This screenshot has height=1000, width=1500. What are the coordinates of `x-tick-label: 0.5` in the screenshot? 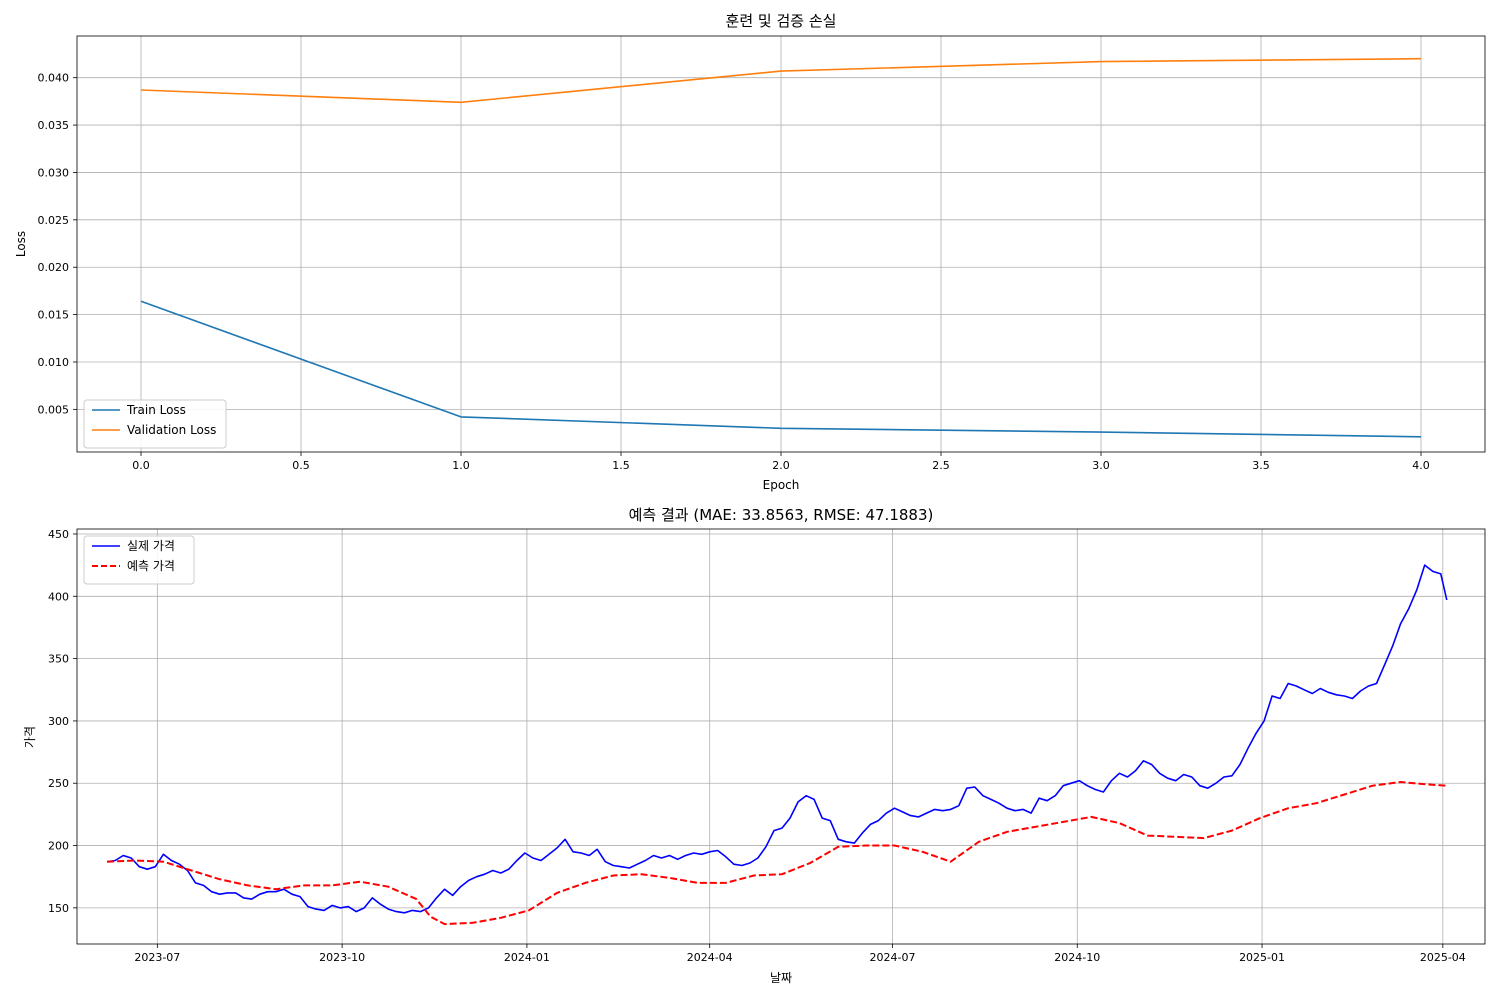 It's located at (301, 465).